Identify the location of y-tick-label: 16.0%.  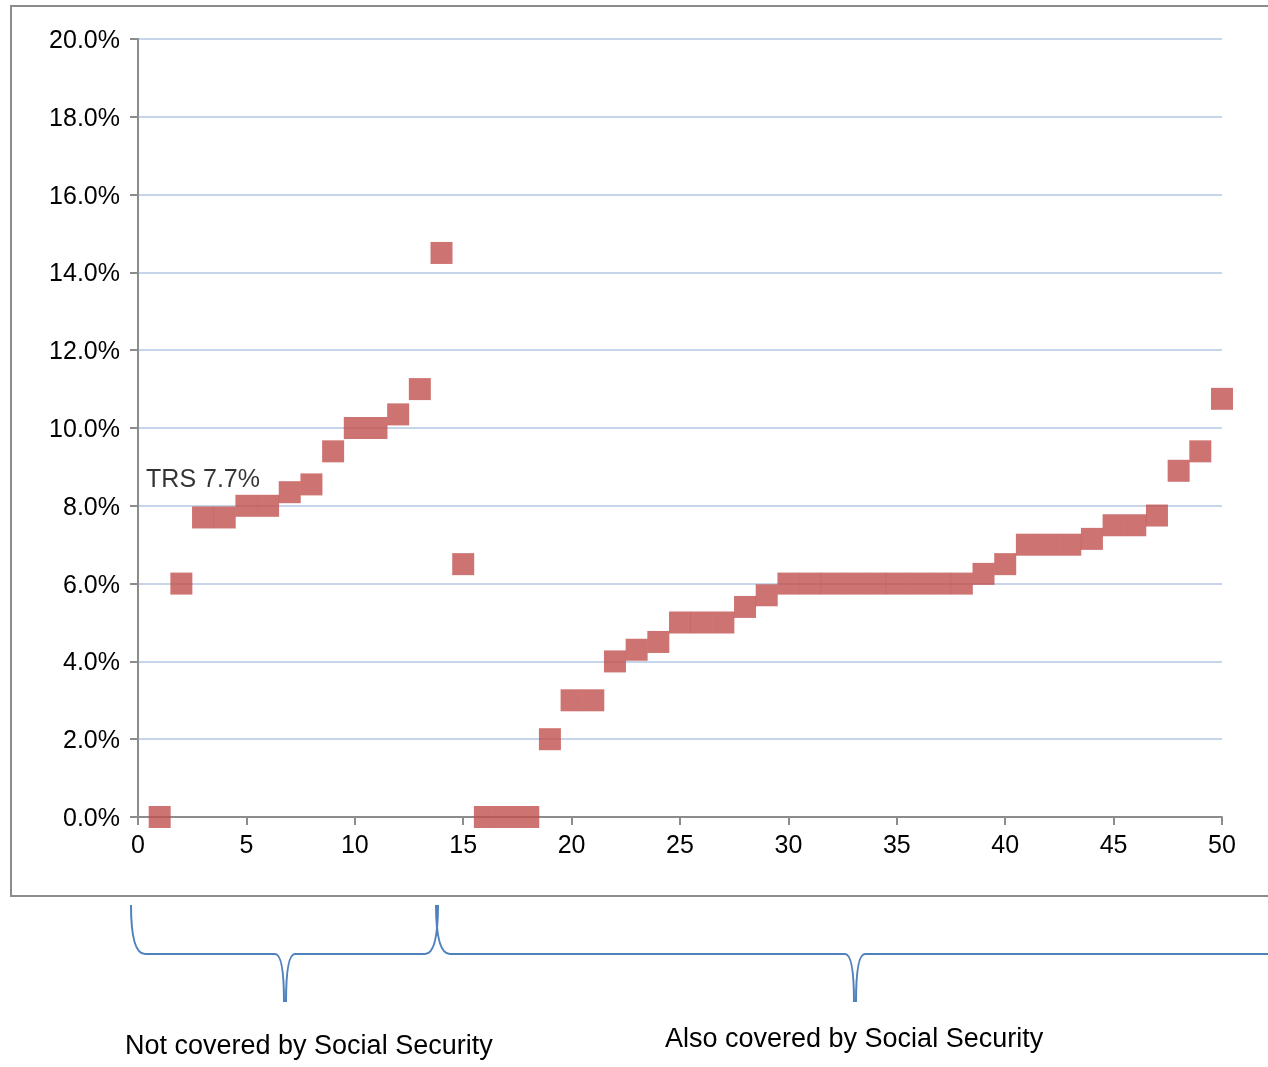
(84, 194).